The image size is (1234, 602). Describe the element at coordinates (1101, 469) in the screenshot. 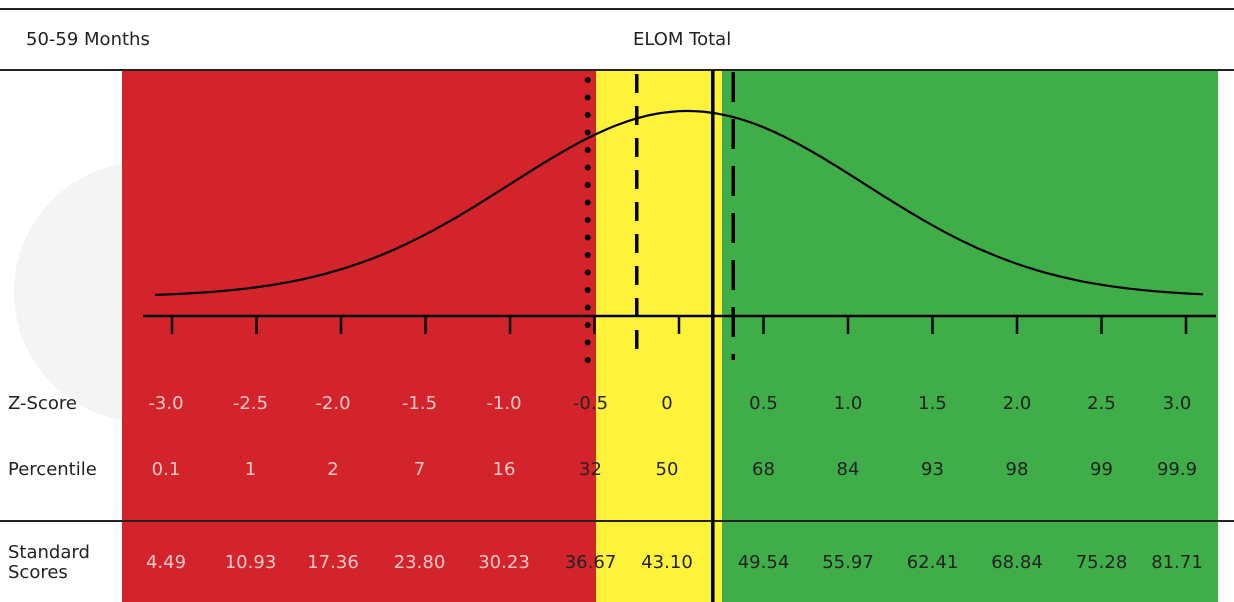

I see `percentile-cell: 99` at that location.